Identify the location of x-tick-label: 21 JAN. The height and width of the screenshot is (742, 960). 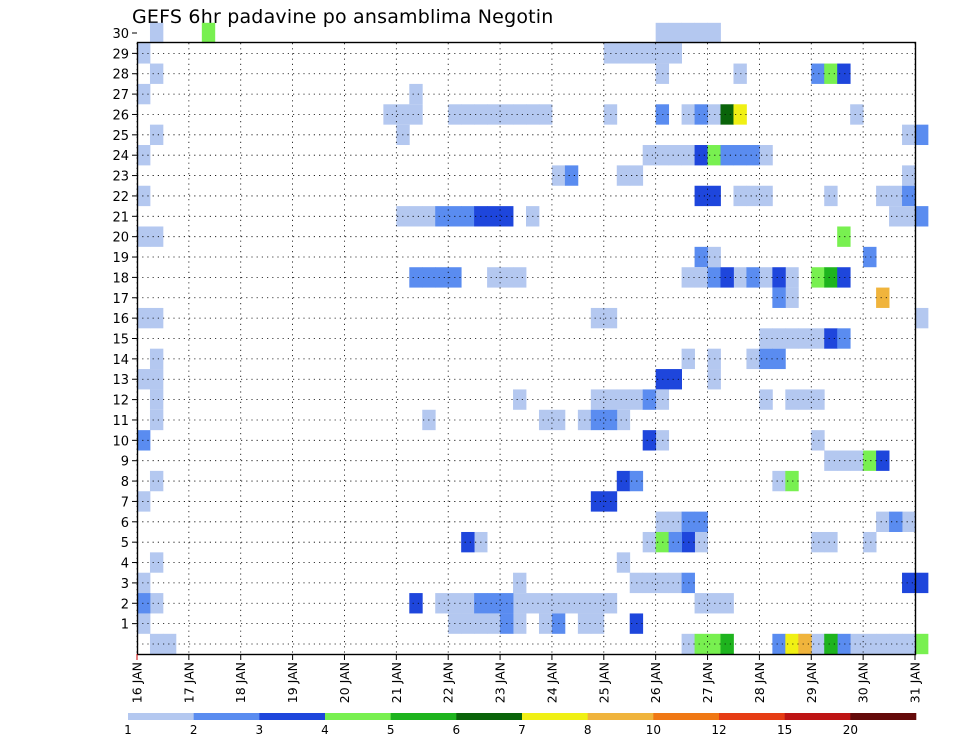
(396, 682).